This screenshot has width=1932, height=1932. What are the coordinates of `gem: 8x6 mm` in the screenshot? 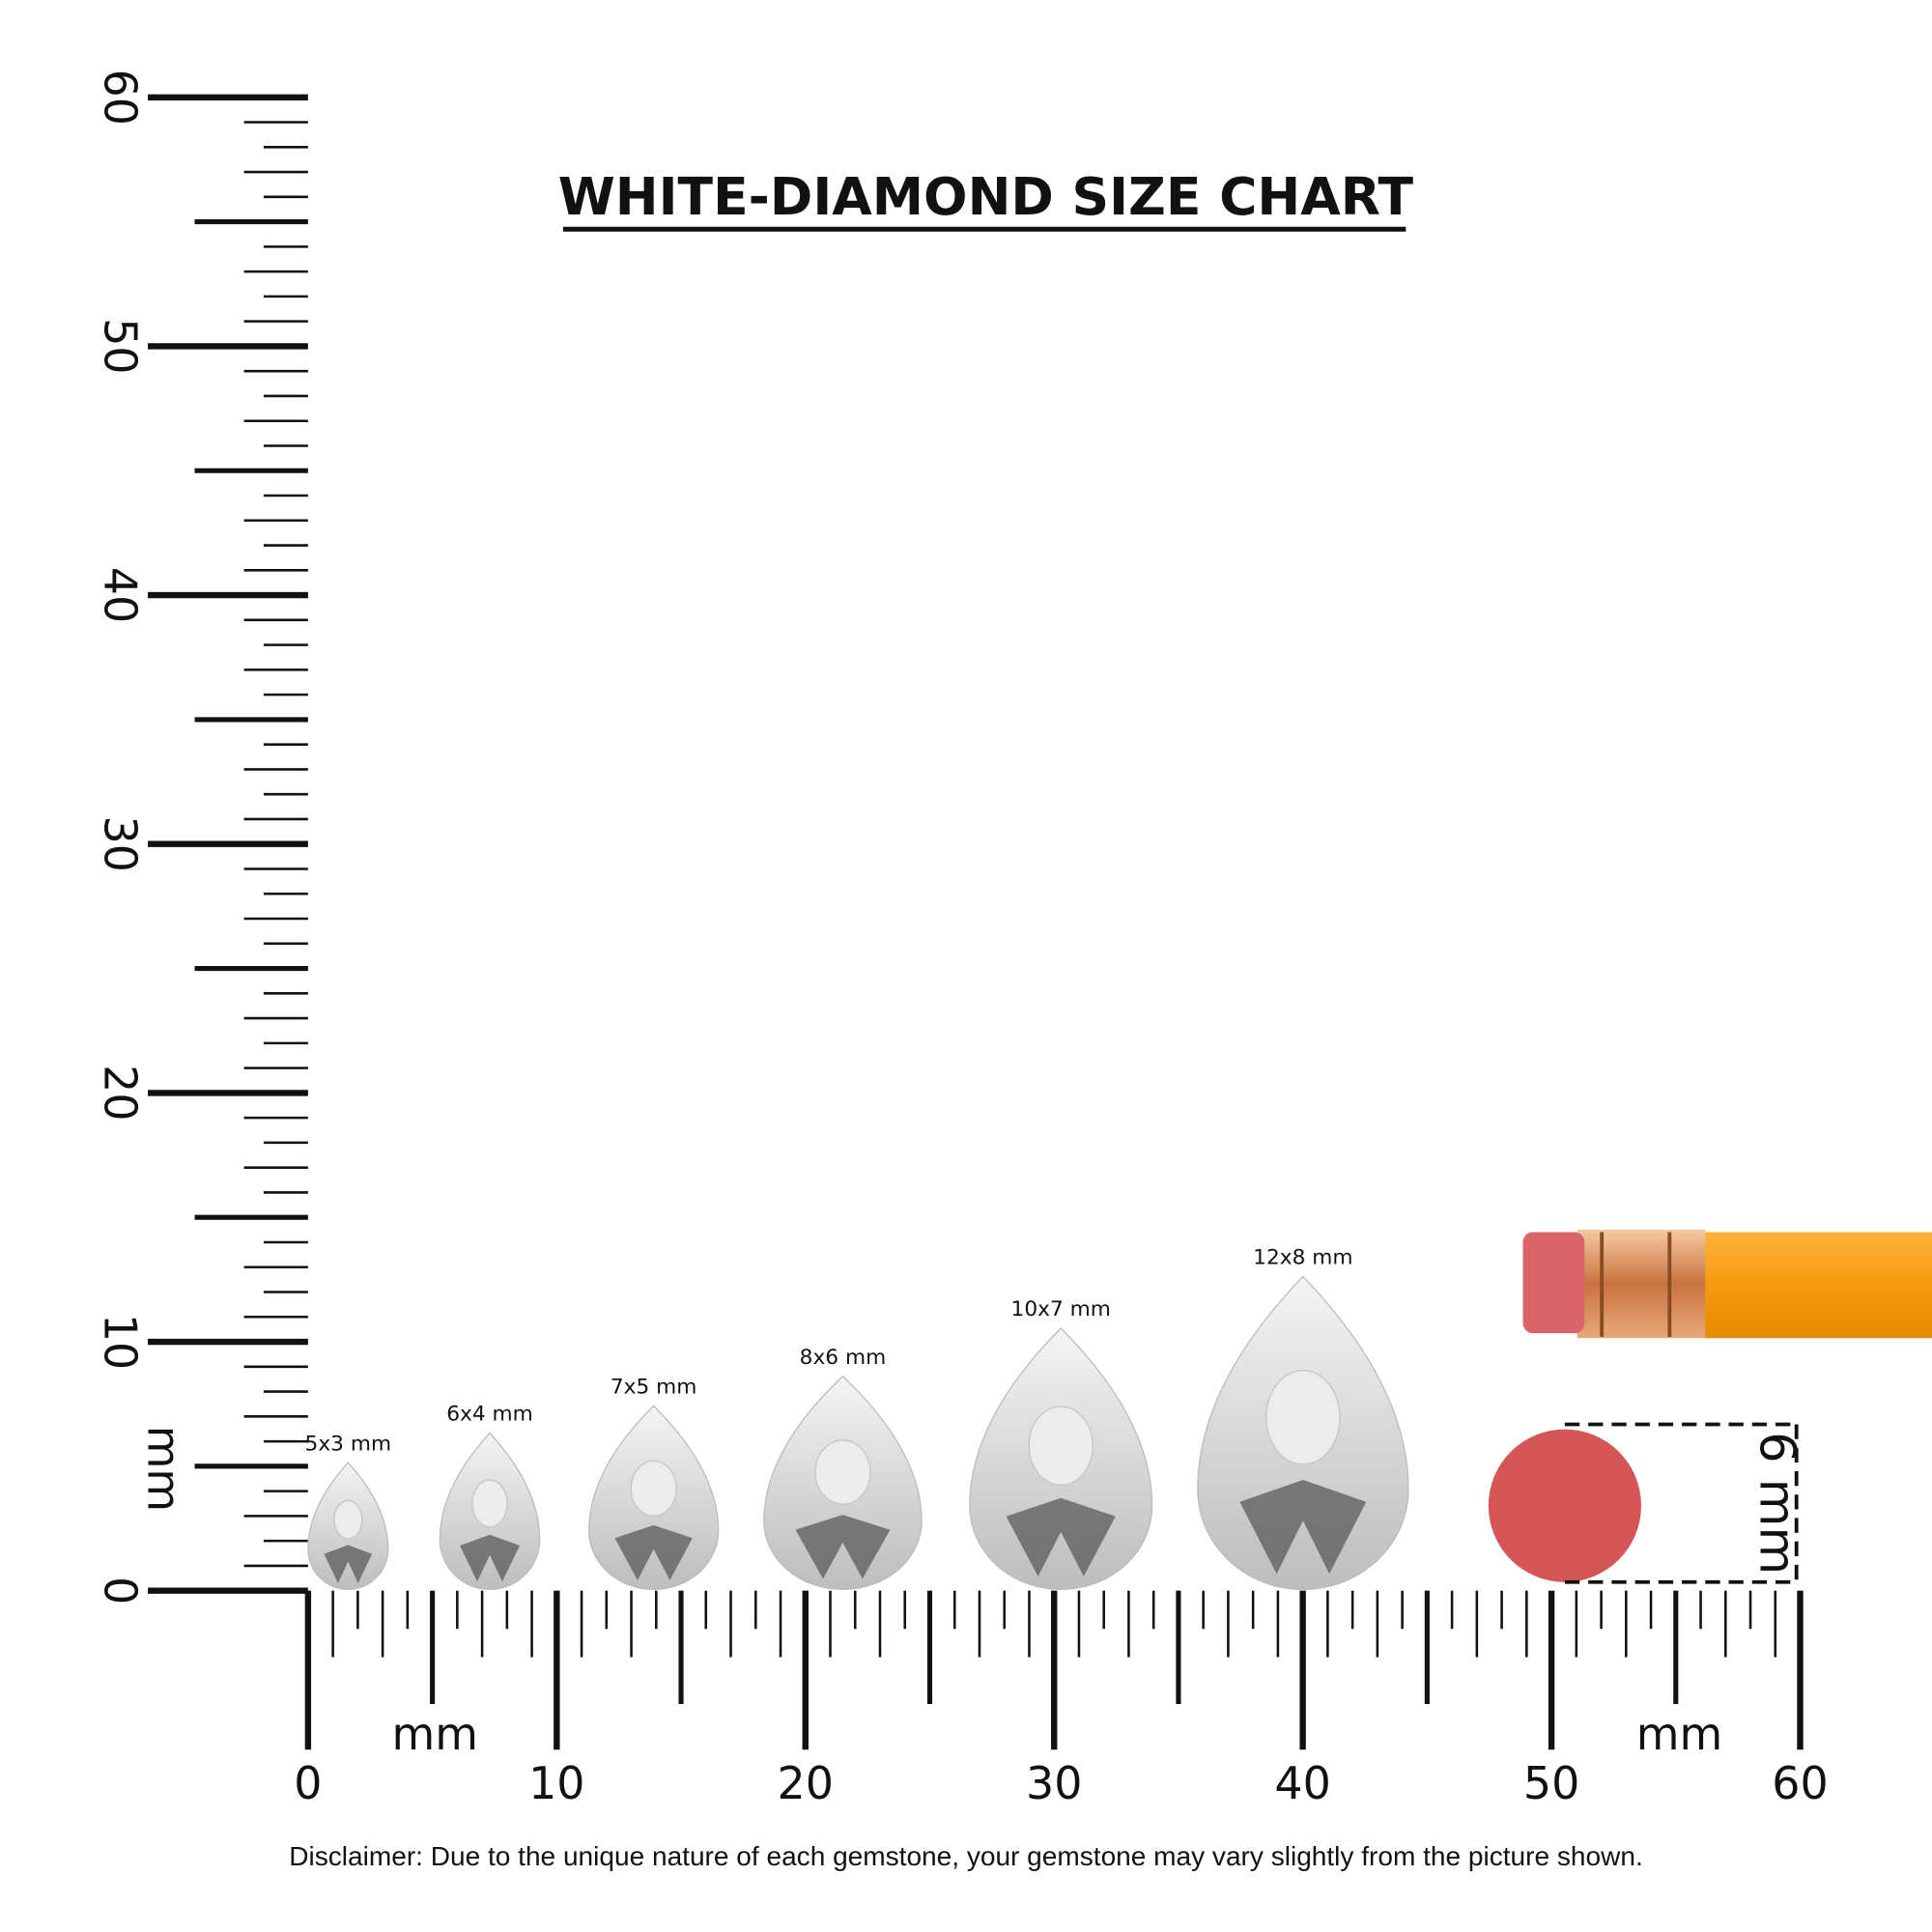 It's located at (843, 1468).